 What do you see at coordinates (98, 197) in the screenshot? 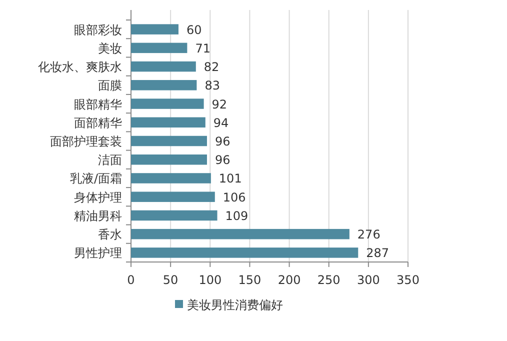
I see `y-tick-label: 身体护理` at bounding box center [98, 197].